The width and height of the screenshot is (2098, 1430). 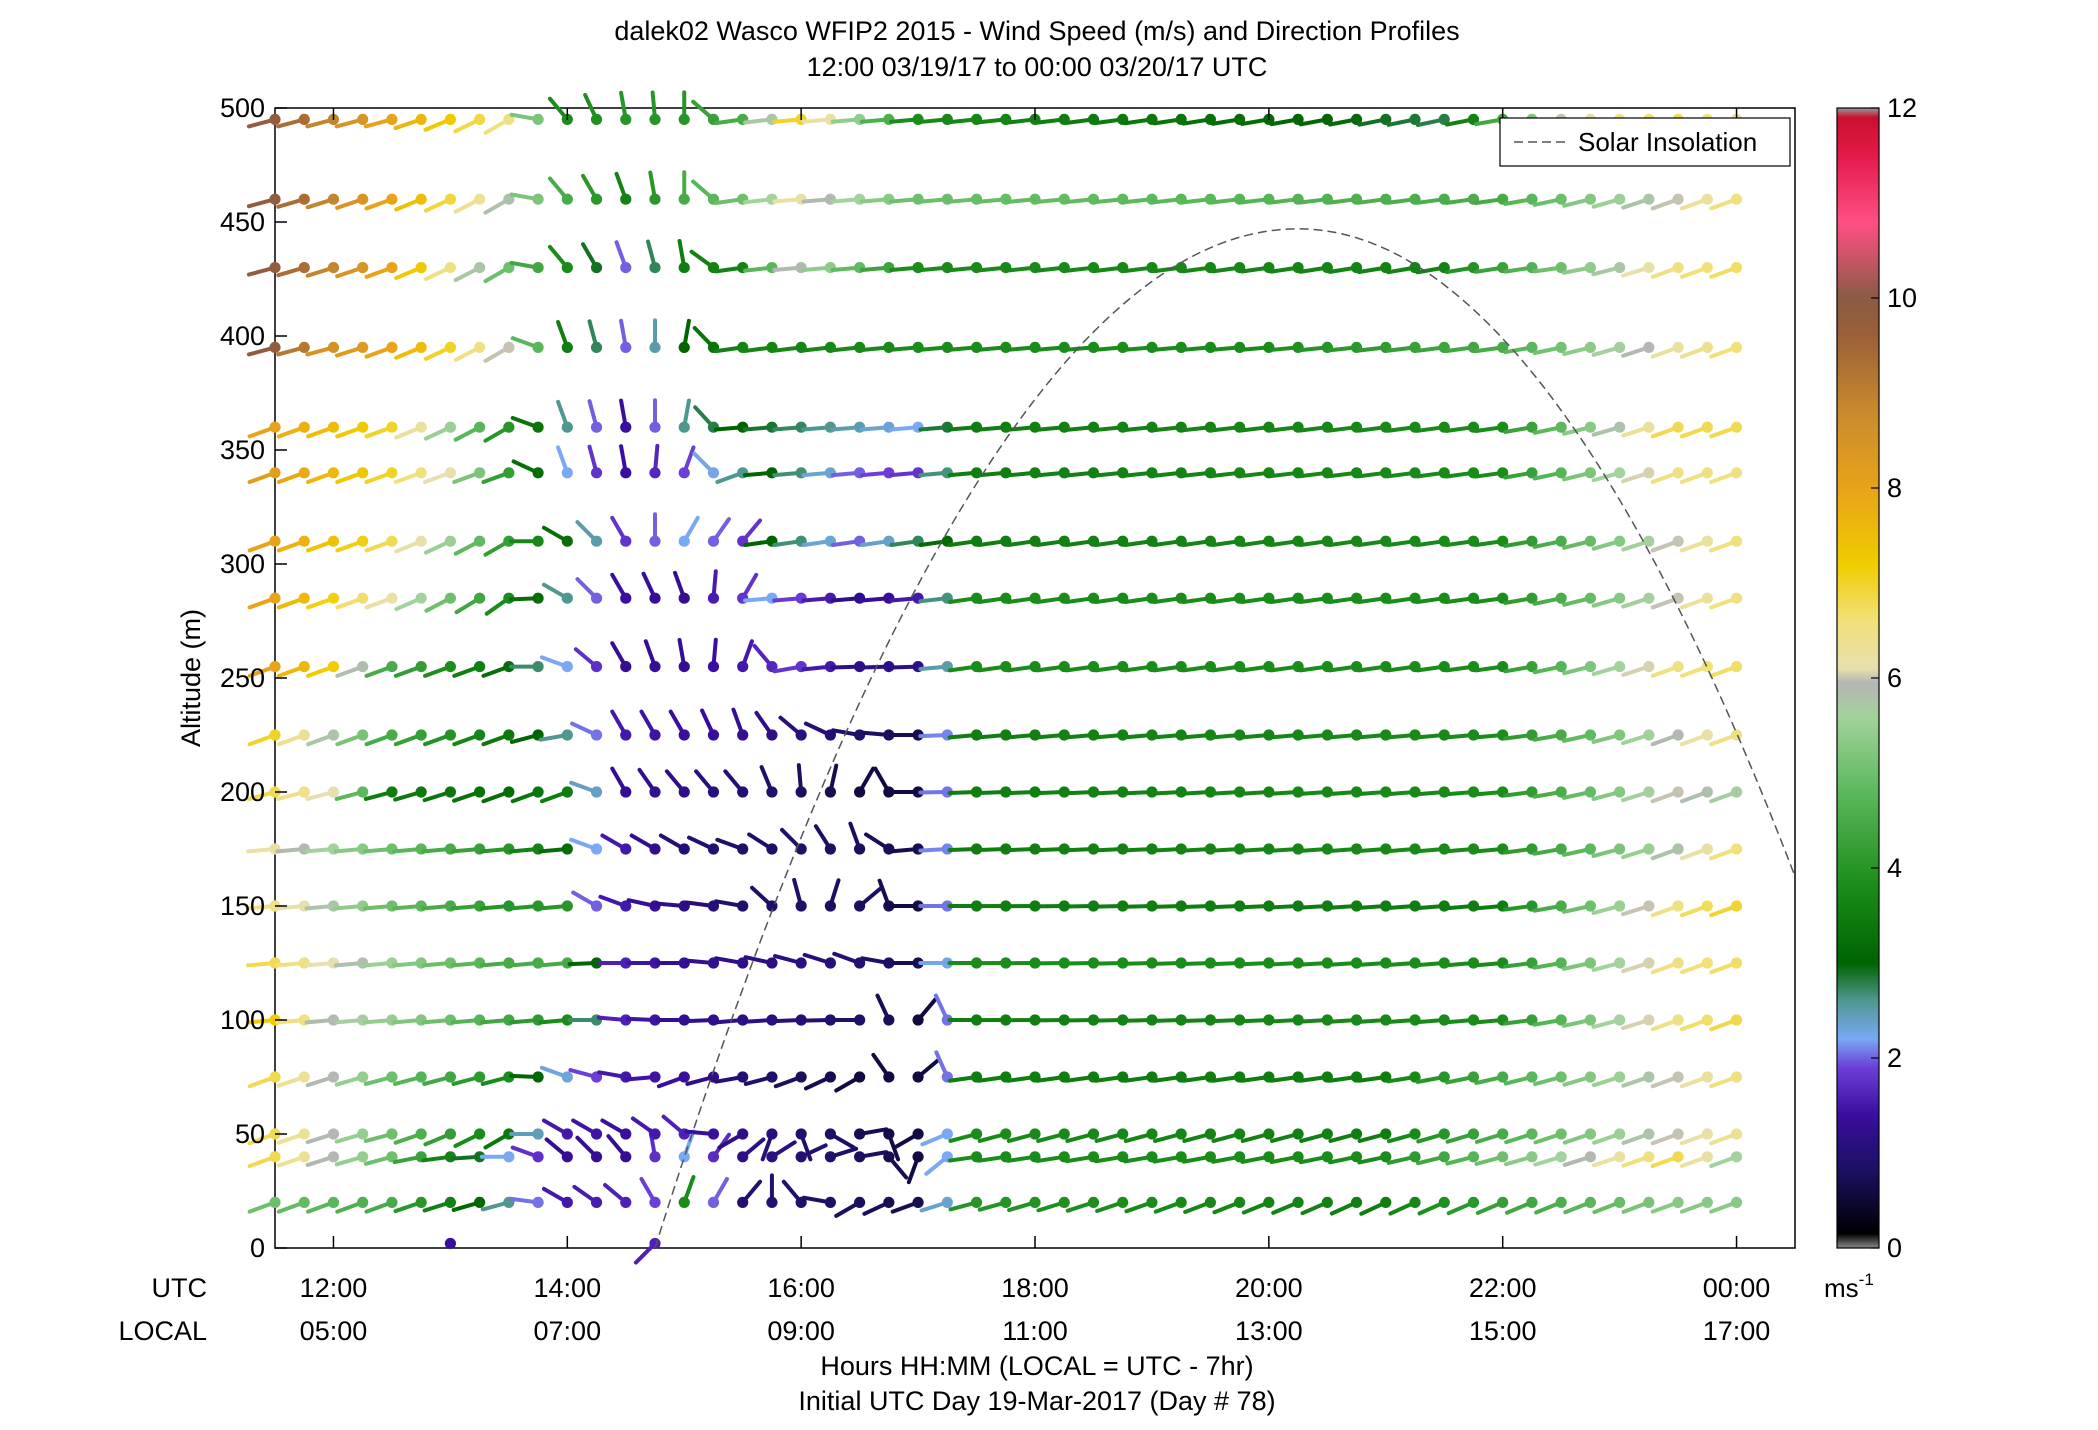 I want to click on x-tick-label-local: 17:00, so click(x=1737, y=1331).